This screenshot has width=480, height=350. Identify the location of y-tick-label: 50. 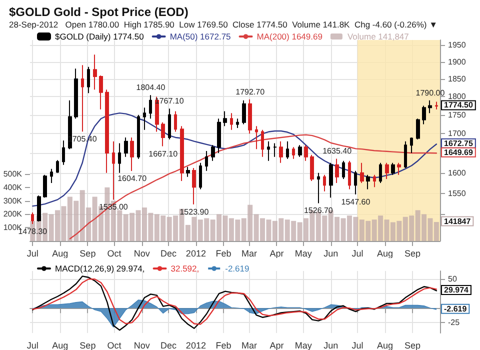
(453, 279).